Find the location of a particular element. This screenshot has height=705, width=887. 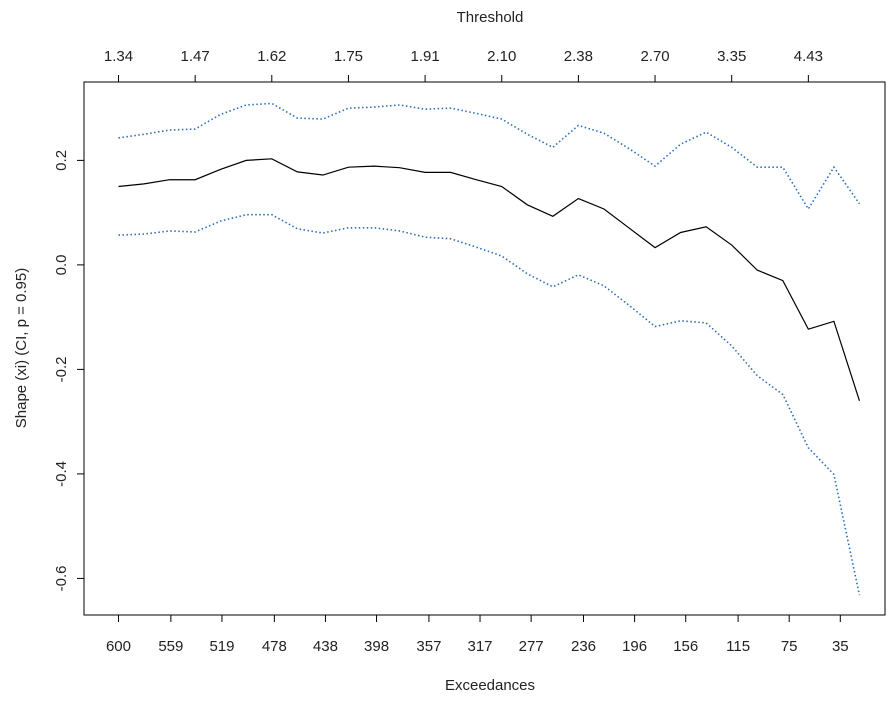

x2-tick-label: 1.62 is located at coordinates (271, 56).